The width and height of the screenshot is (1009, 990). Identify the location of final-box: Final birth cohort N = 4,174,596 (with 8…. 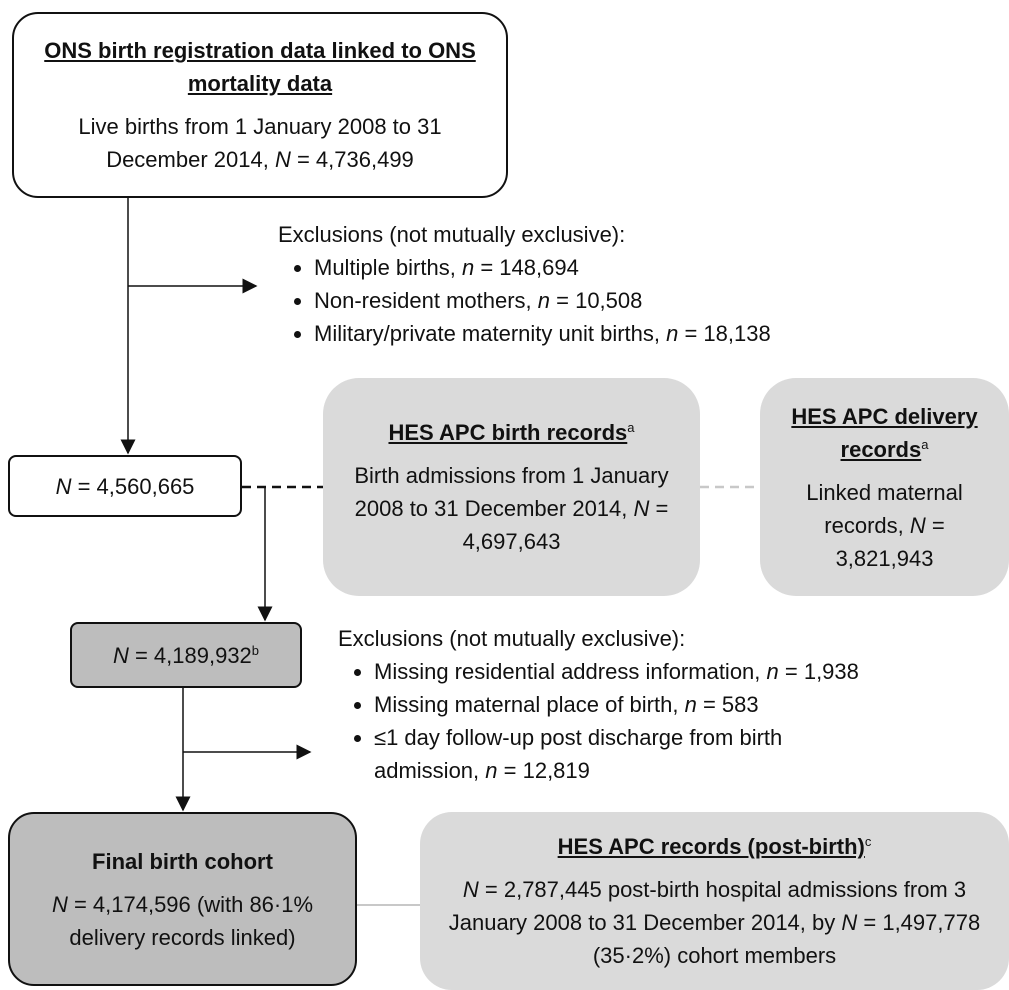
(182, 899).